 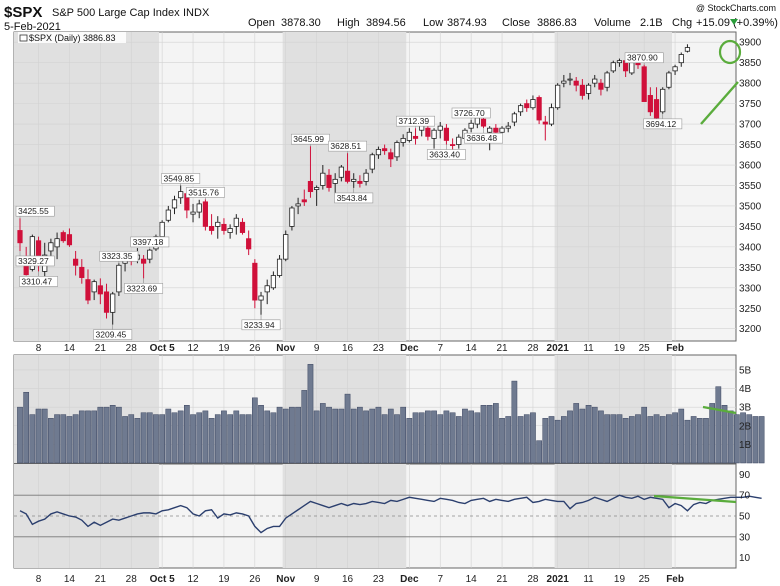 I want to click on date-tick-label: 19, so click(x=224, y=579).